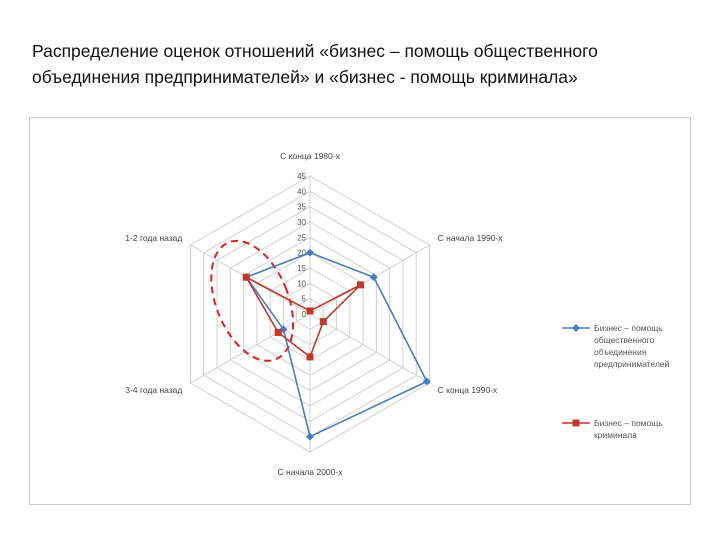 This screenshot has width=720, height=540. Describe the element at coordinates (153, 238) in the screenshot. I see `category-label: 1-2 года назад` at that location.